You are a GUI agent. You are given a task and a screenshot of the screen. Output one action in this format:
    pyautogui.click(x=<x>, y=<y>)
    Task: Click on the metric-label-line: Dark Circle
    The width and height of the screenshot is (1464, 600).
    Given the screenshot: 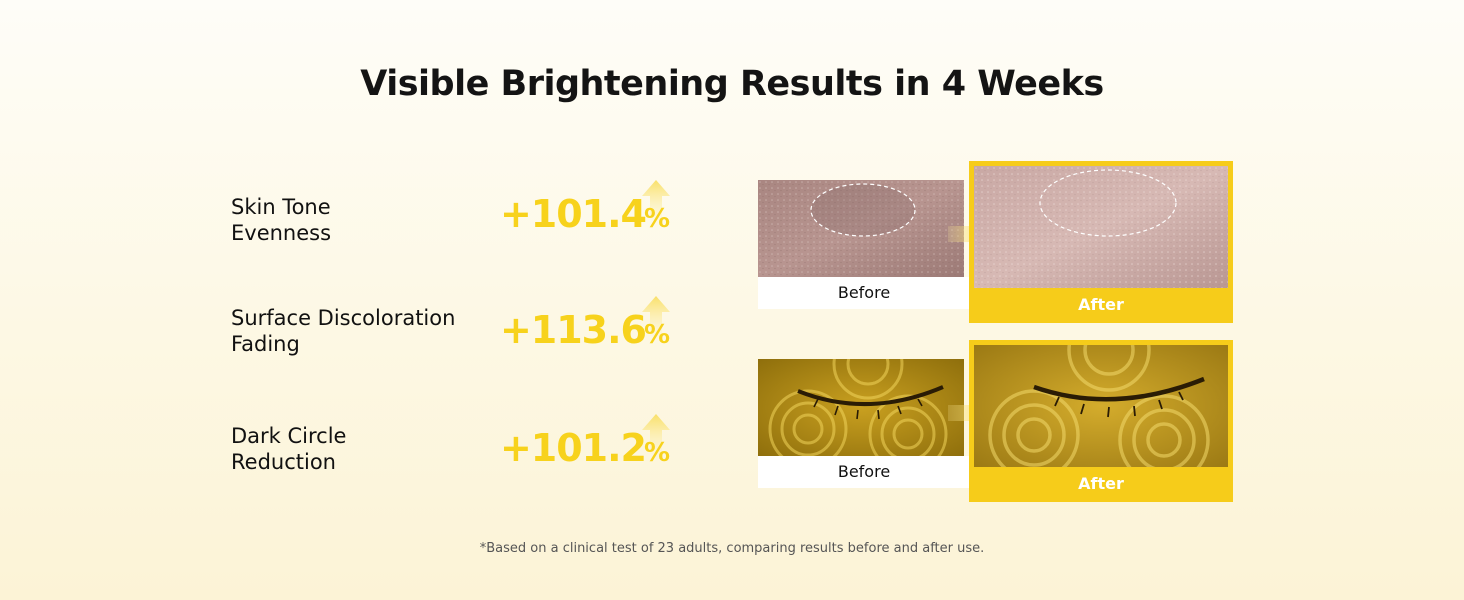 What is the action you would take?
    pyautogui.click(x=289, y=436)
    